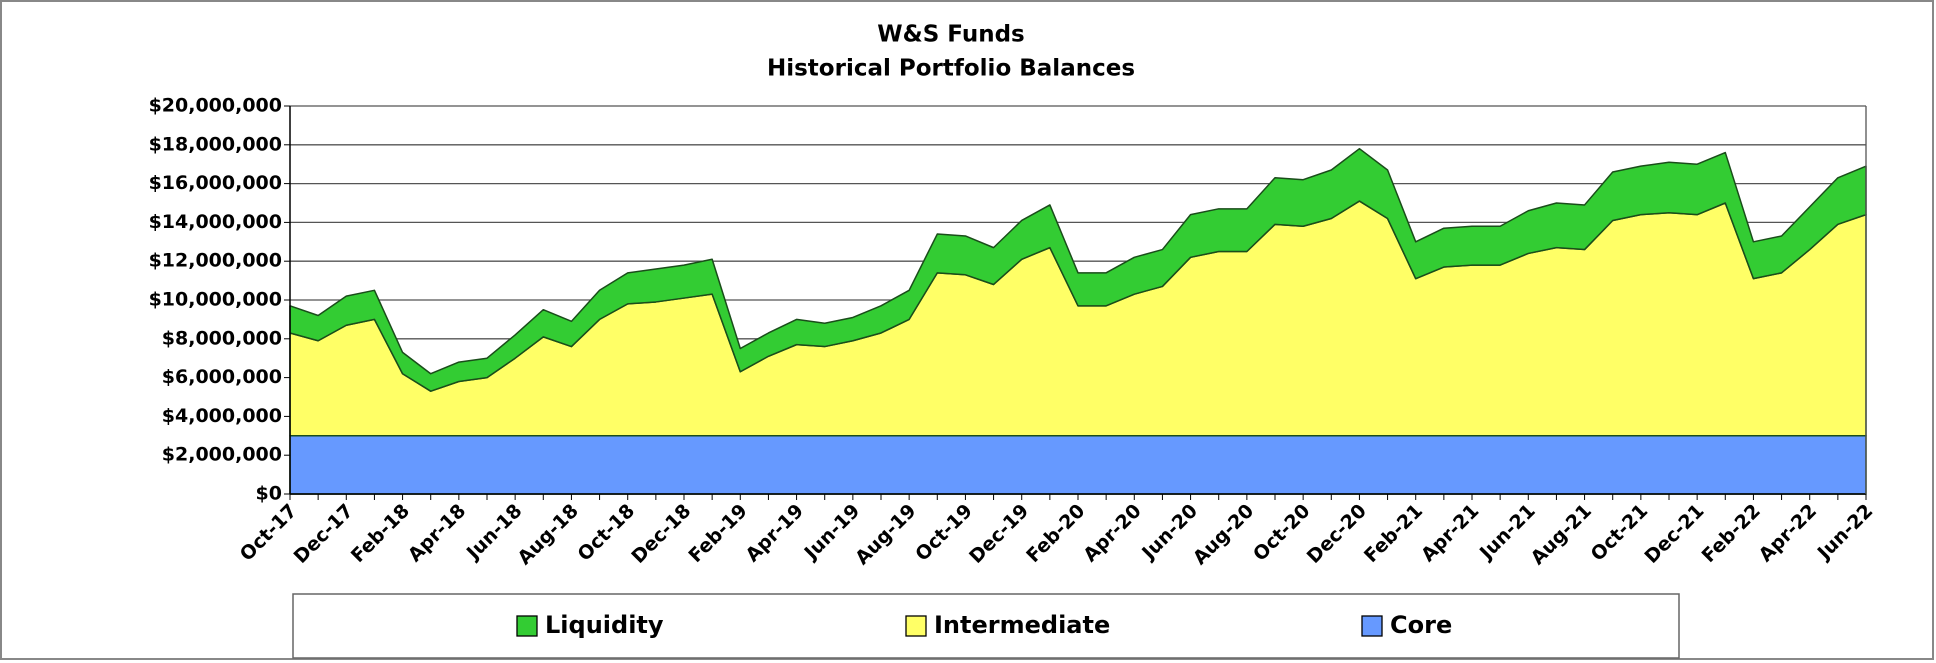 This screenshot has width=1936, height=663. I want to click on y-tick-label: $16,000,000, so click(215, 183).